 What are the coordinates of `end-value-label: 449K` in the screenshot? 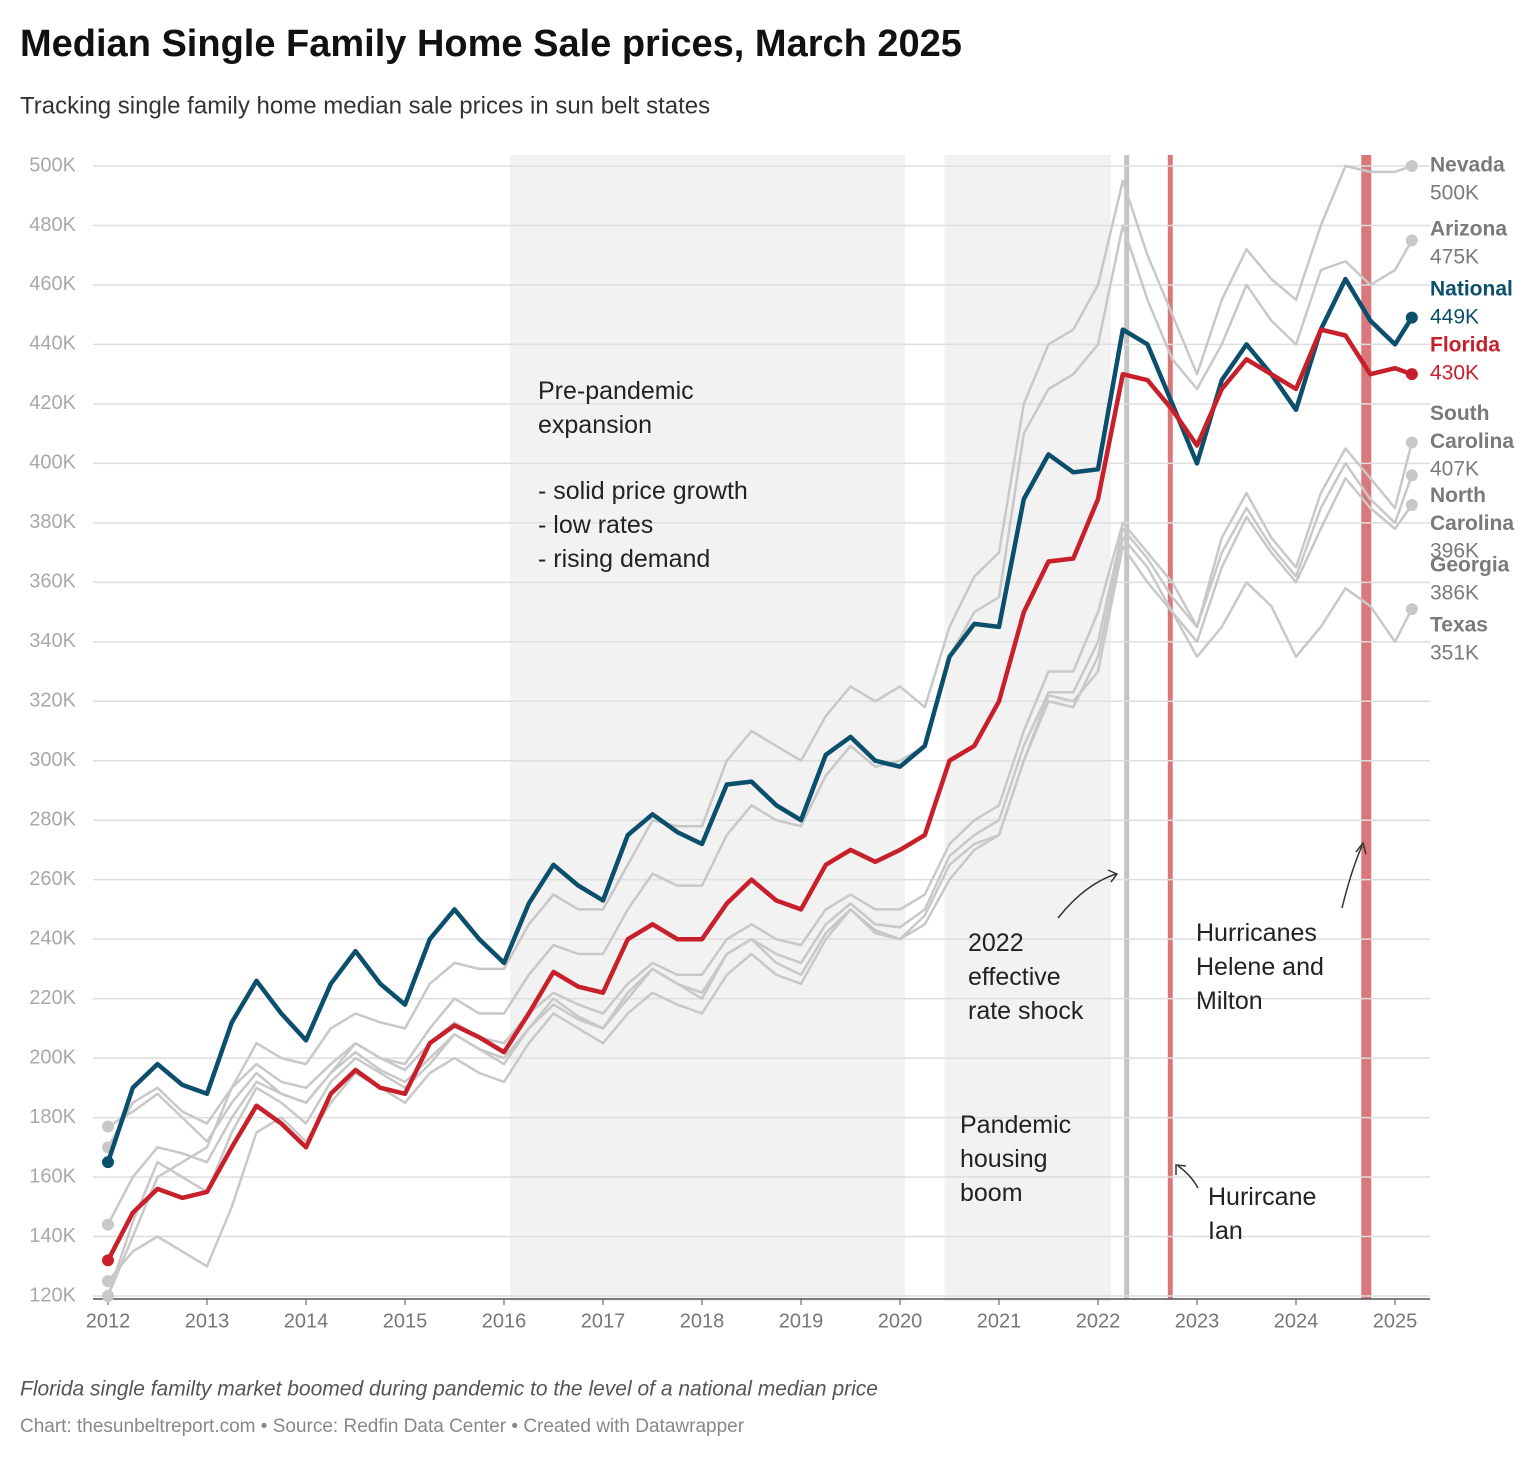 It's located at (1454, 317).